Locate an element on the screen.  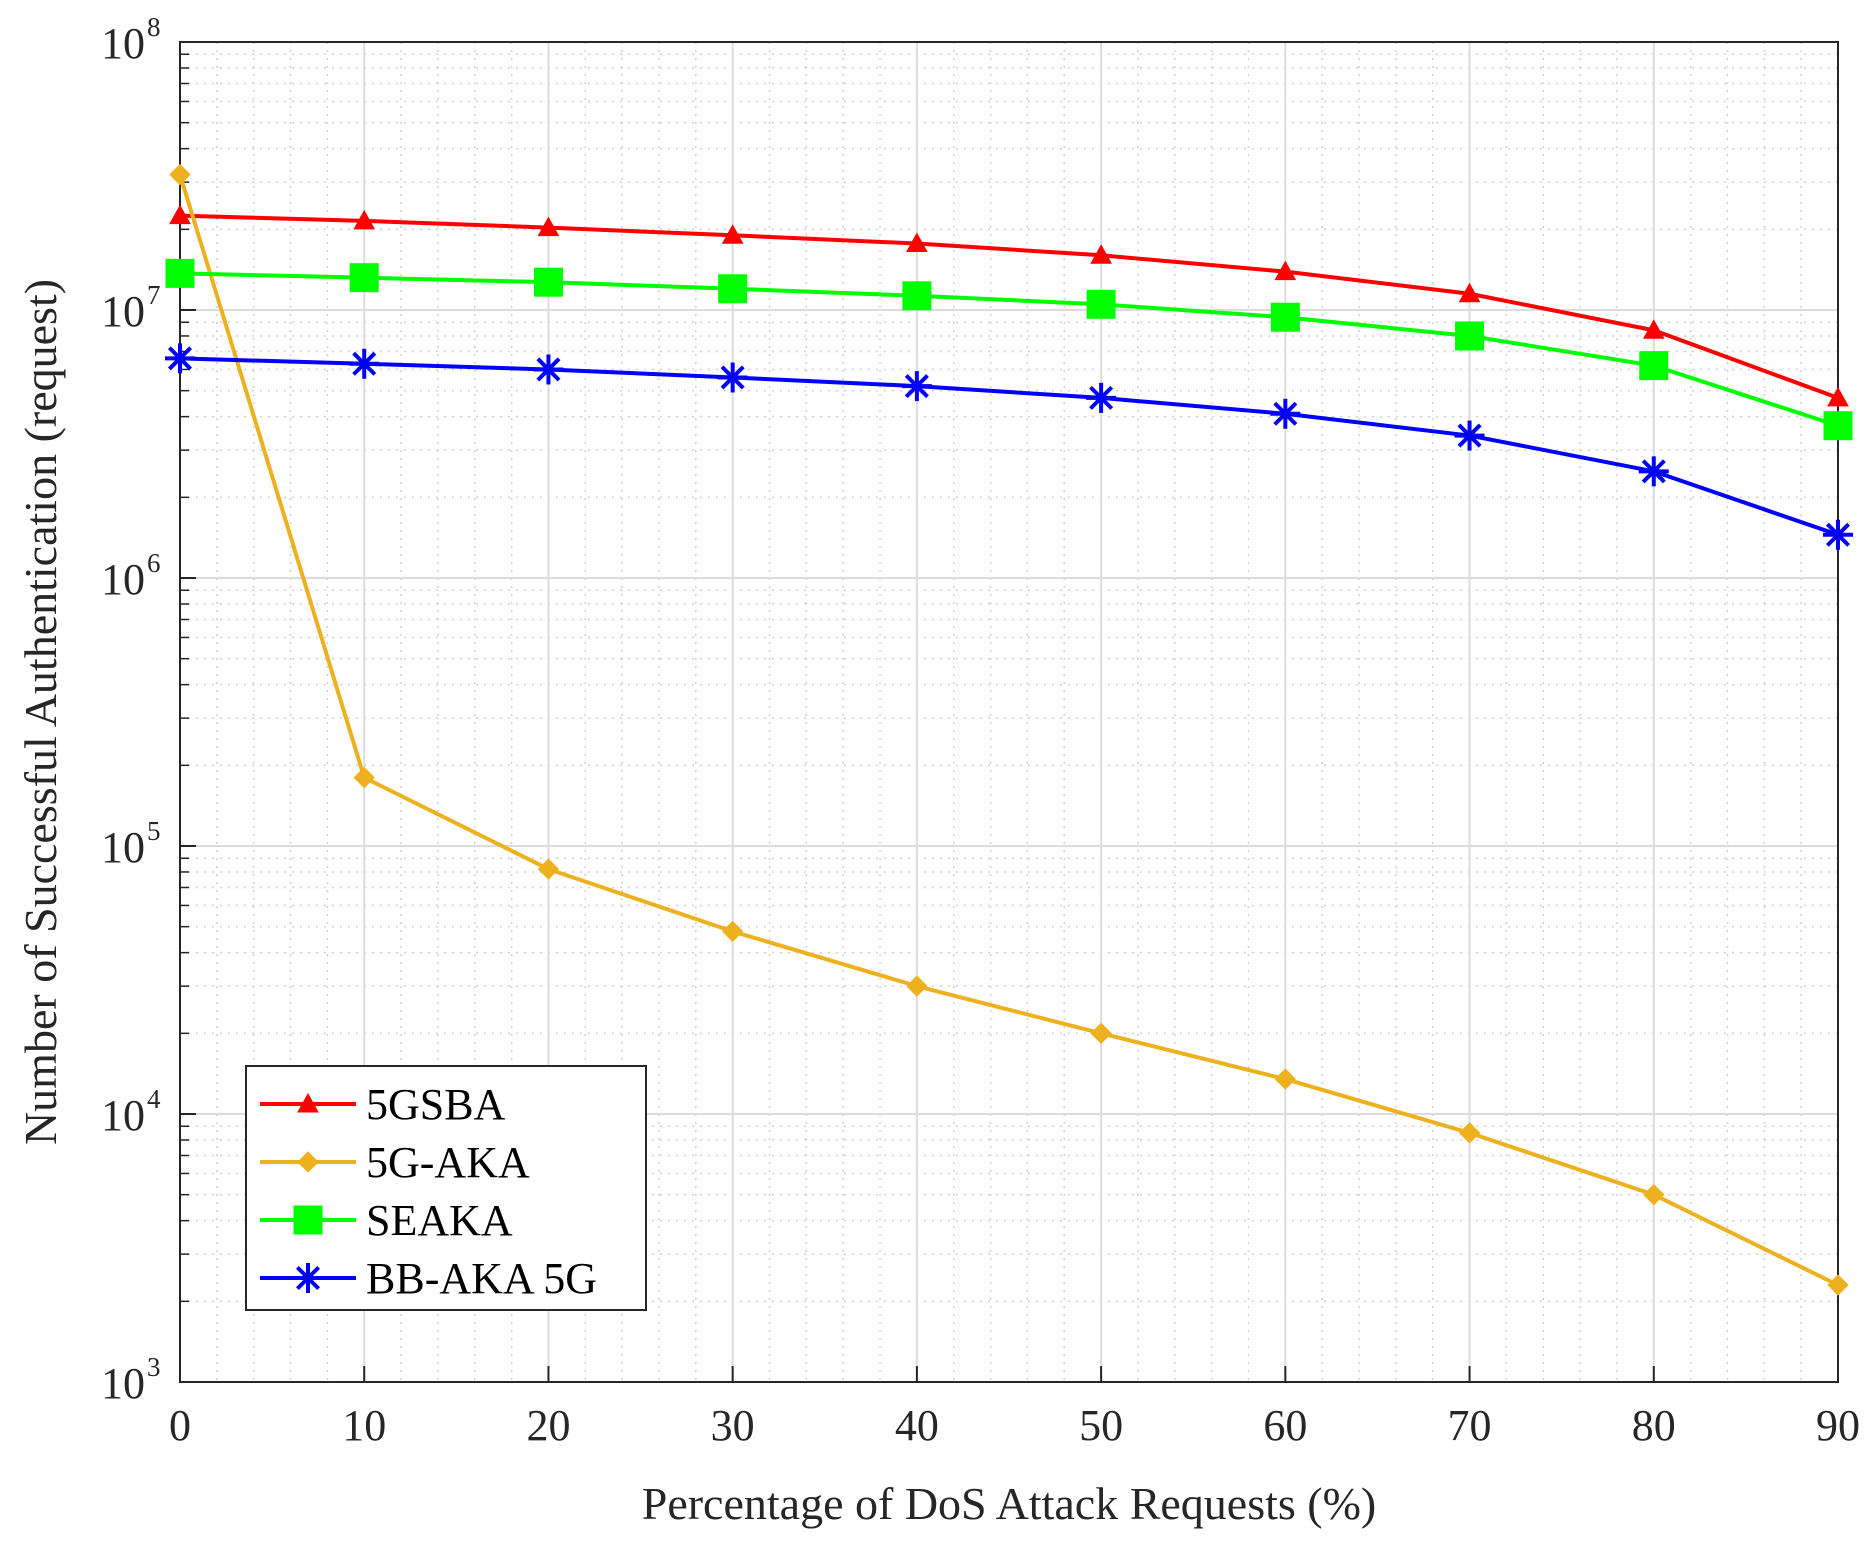
y-tick-exponent: 5 is located at coordinates (154, 831).